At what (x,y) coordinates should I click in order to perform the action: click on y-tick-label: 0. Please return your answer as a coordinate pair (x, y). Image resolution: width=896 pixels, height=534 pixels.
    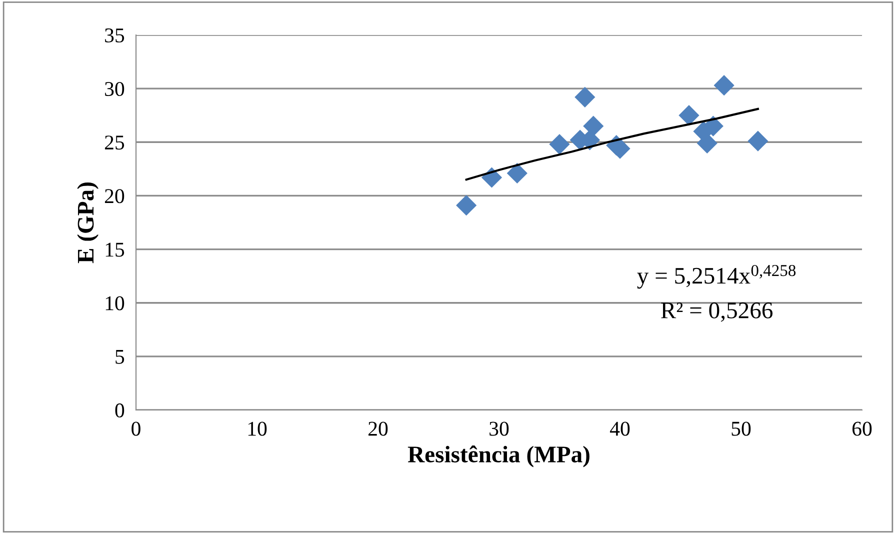
    Looking at the image, I should click on (119, 410).